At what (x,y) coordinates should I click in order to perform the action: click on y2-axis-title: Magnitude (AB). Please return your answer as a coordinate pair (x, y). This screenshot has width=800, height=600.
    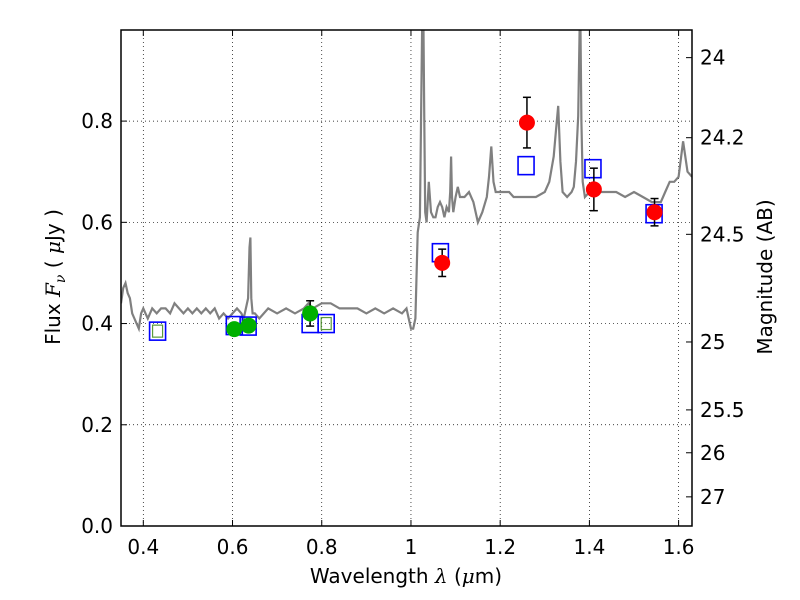
    Looking at the image, I should click on (765, 276).